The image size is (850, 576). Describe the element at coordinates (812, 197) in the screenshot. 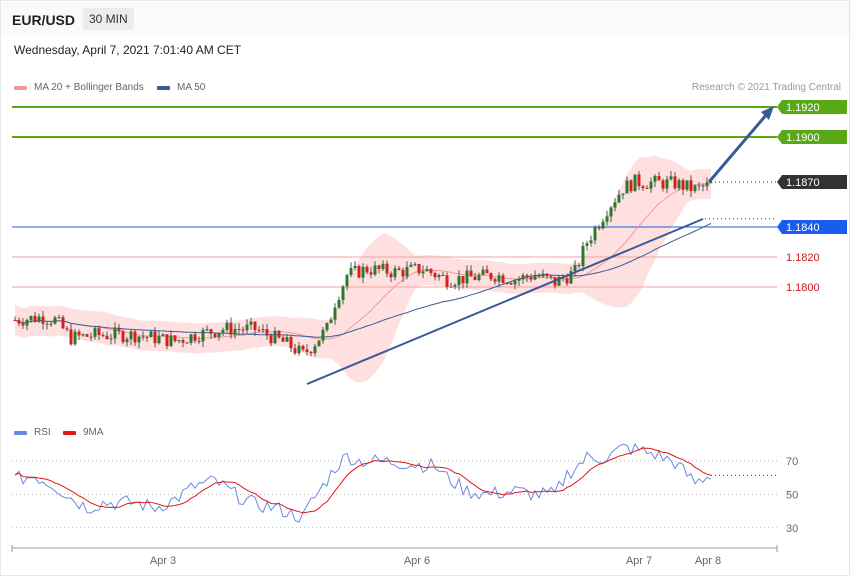

I see `price-tags: 1.1920 1.1900 1.1870 1.1840 1.1820 1.1800` at that location.